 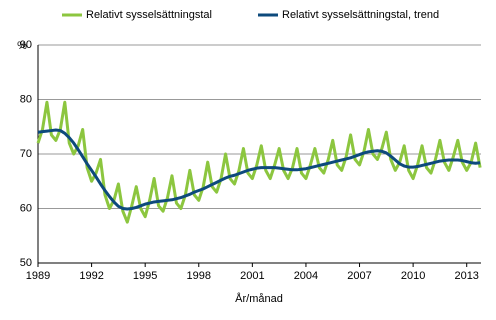 I want to click on x-tick-label: 2004, so click(x=306, y=276).